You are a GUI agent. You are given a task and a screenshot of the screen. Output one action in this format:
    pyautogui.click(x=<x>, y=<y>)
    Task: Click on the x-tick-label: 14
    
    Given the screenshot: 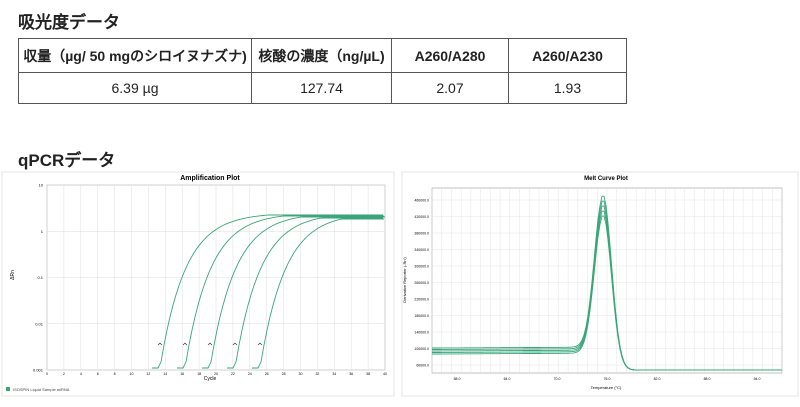 What is the action you would take?
    pyautogui.click(x=165, y=374)
    